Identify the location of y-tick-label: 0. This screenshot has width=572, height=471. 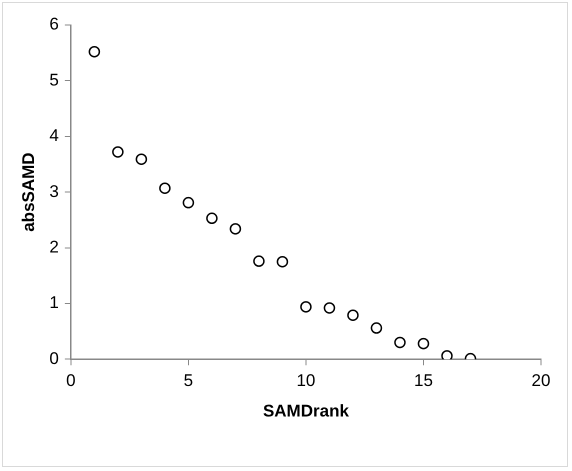
(54, 358).